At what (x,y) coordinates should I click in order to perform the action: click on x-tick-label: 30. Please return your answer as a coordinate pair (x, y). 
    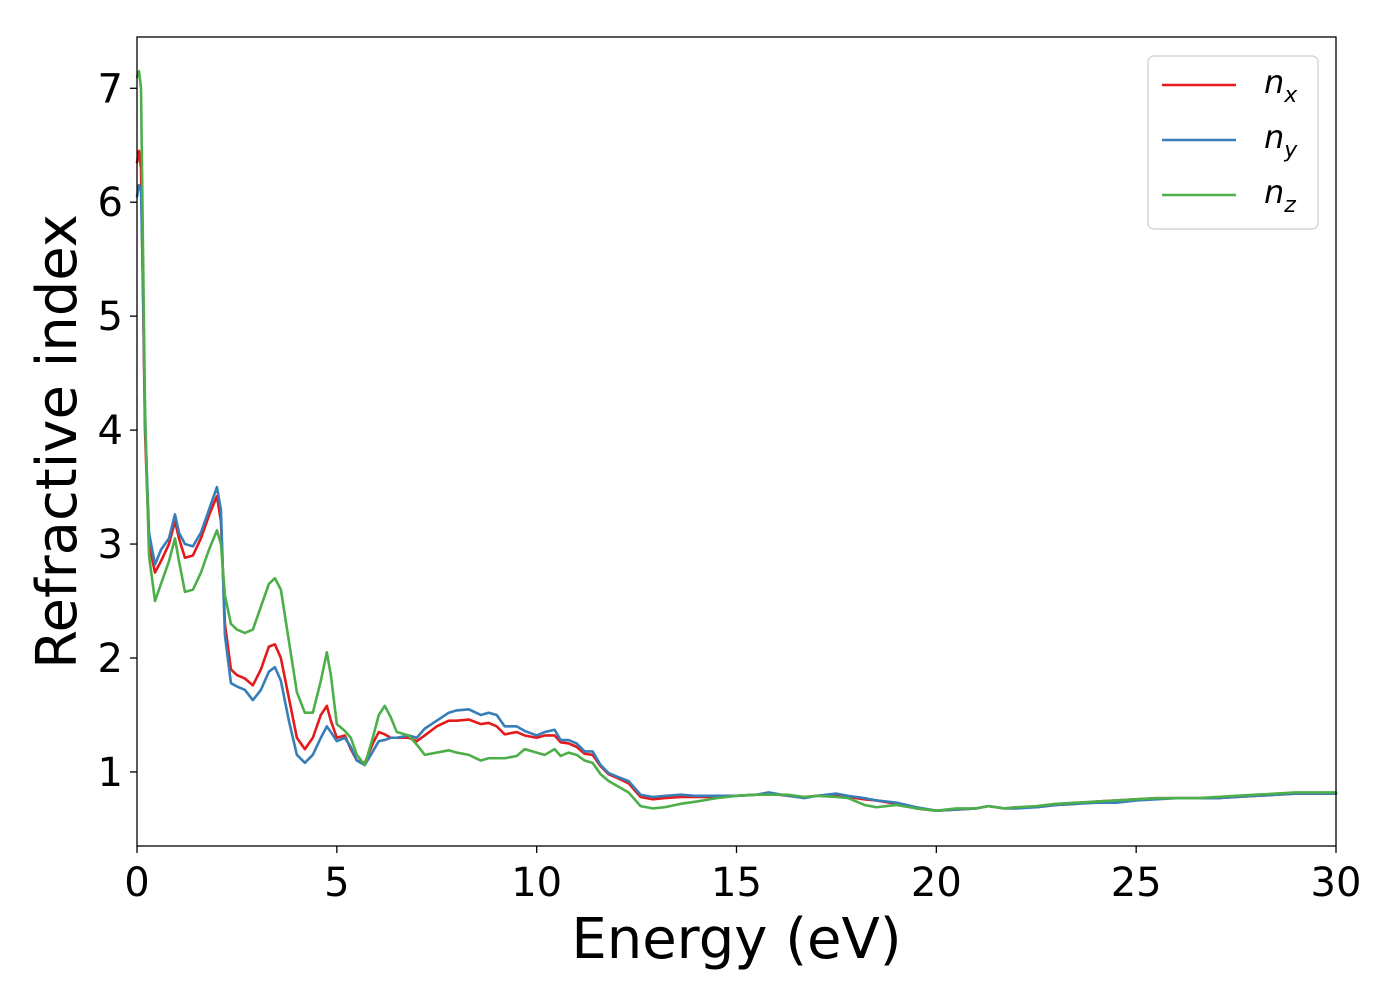
    Looking at the image, I should click on (1336, 883).